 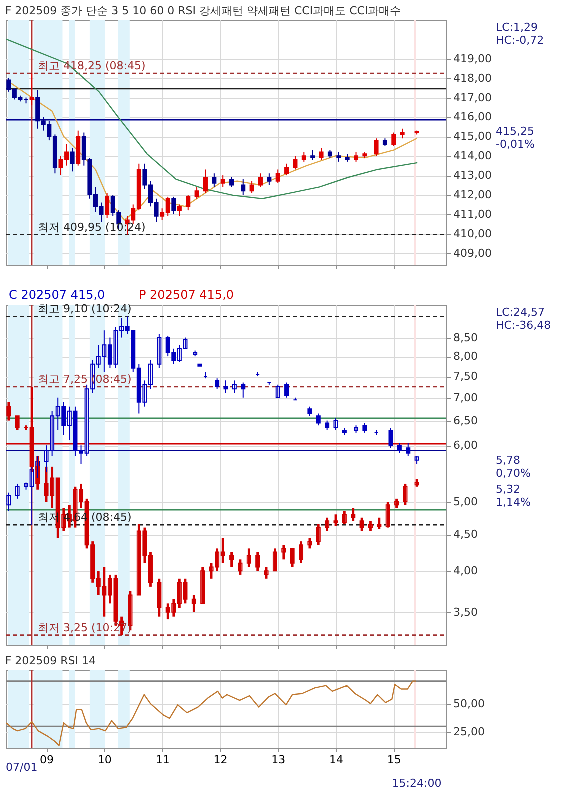 What do you see at coordinates (85, 309) in the screenshot?
I see `ref-line-label: 최고 9,10 (10:24)` at bounding box center [85, 309].